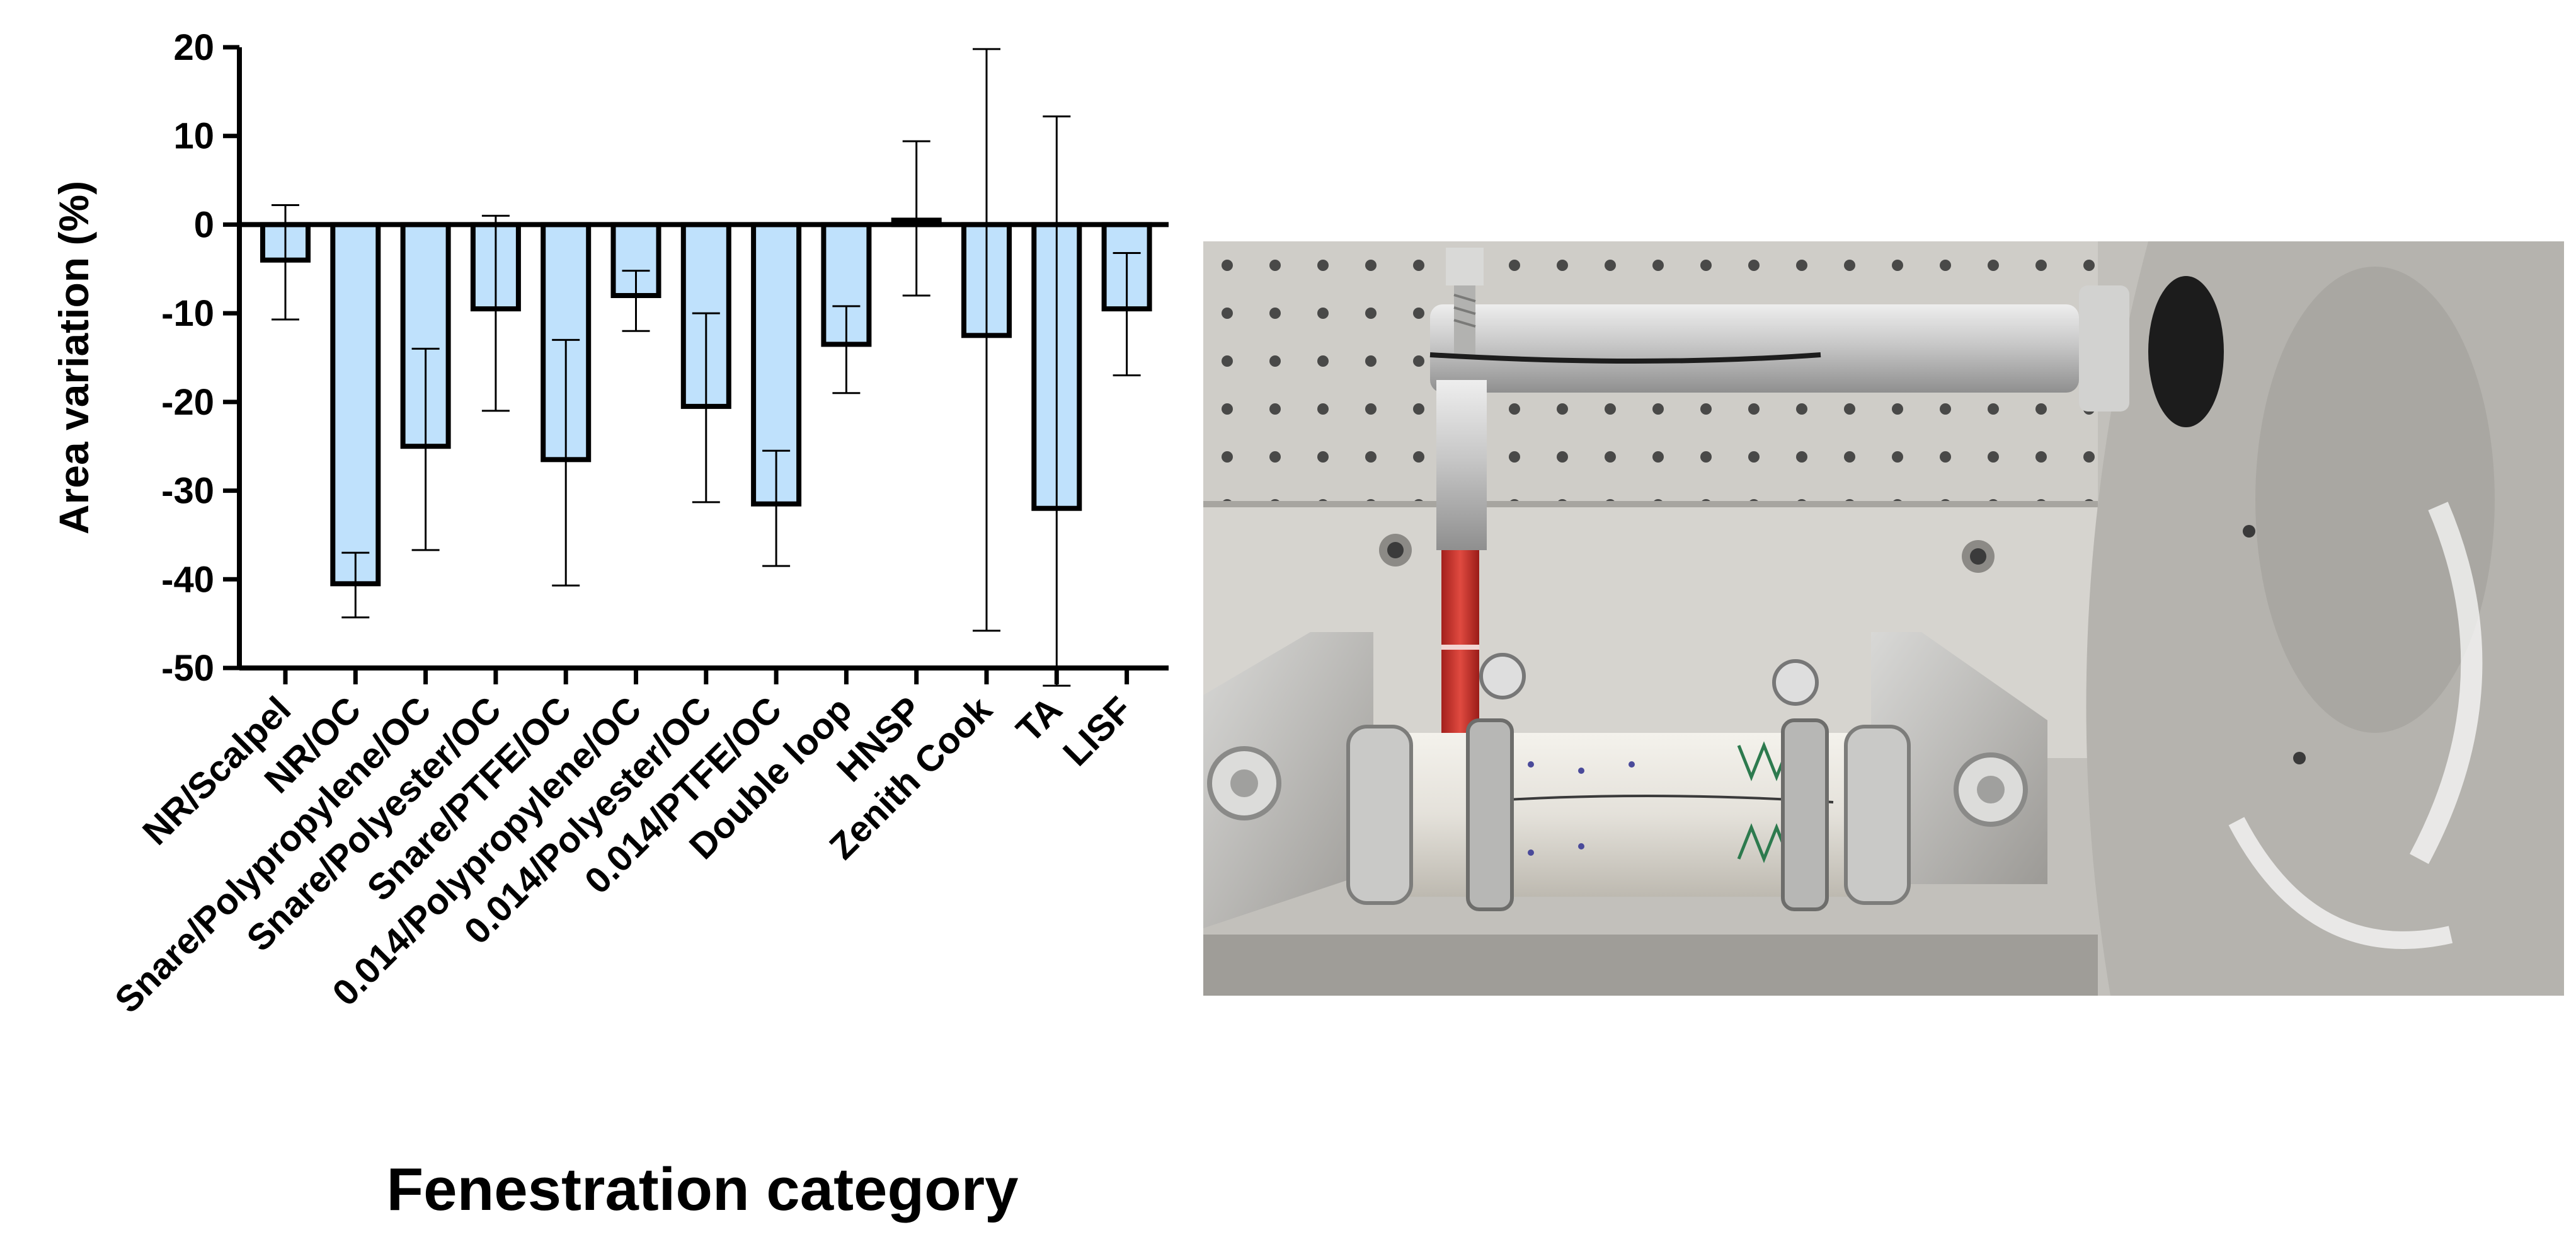 This screenshot has width=2576, height=1249. What do you see at coordinates (194, 47) in the screenshot?
I see `y-tick-label: 20` at bounding box center [194, 47].